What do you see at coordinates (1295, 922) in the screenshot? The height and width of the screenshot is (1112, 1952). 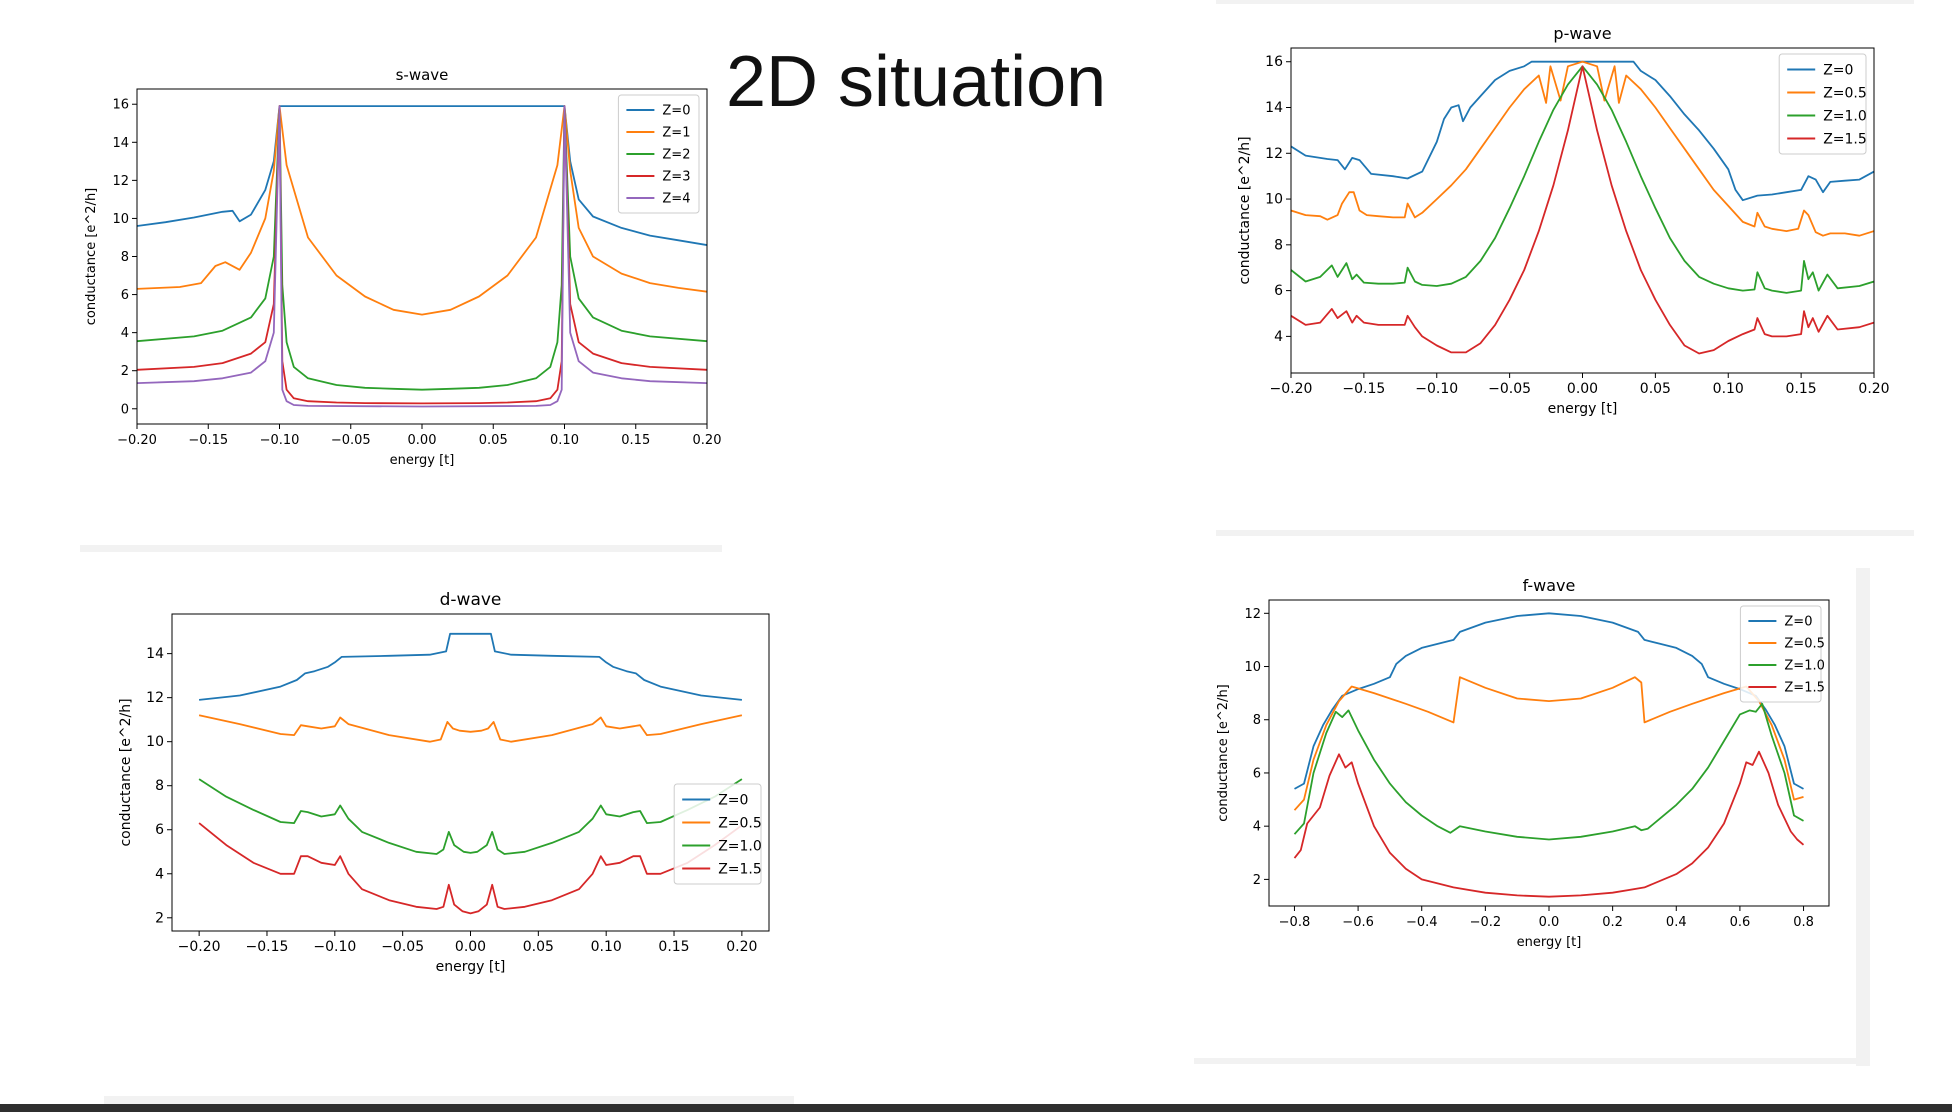 I see `x-tick-label: −0.8` at bounding box center [1295, 922].